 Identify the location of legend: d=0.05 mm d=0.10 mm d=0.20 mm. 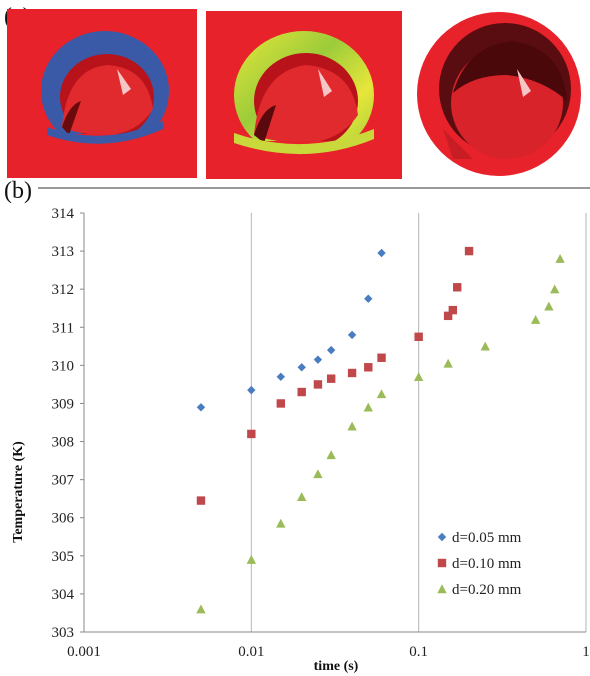
(479, 564).